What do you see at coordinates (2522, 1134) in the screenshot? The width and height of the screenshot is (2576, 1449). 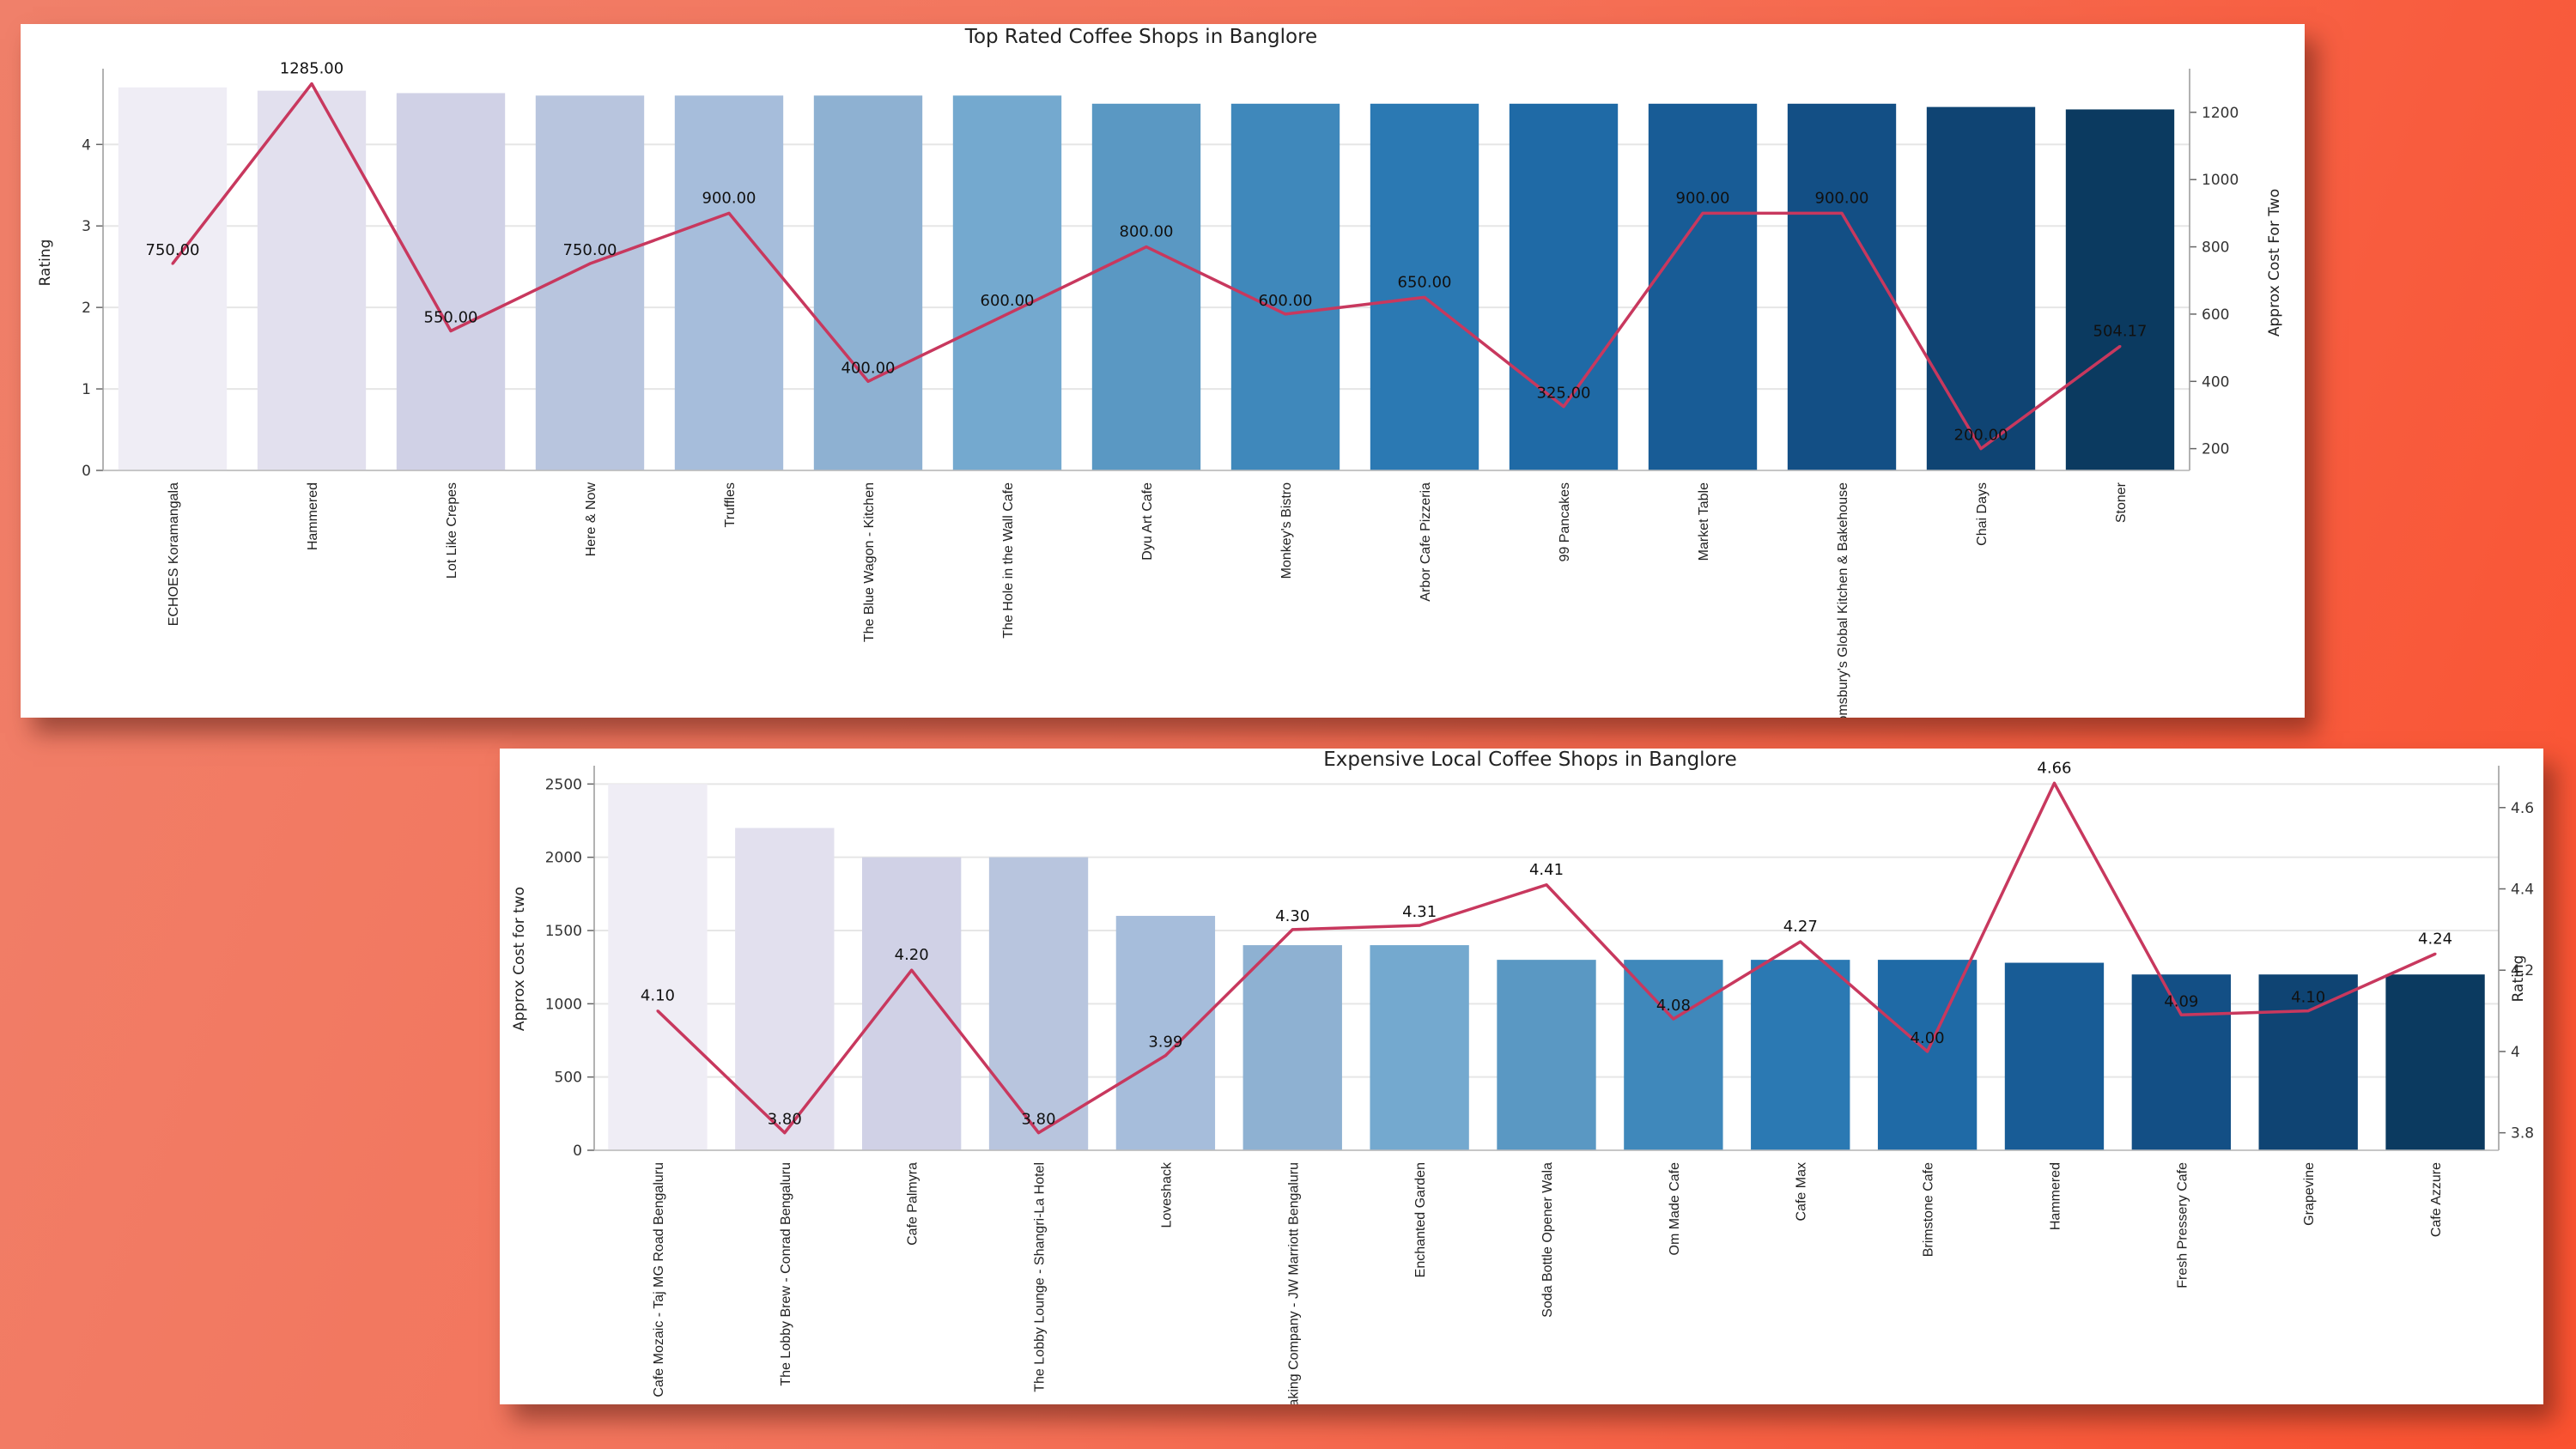 I see `y2-tick-label: 3.8` at bounding box center [2522, 1134].